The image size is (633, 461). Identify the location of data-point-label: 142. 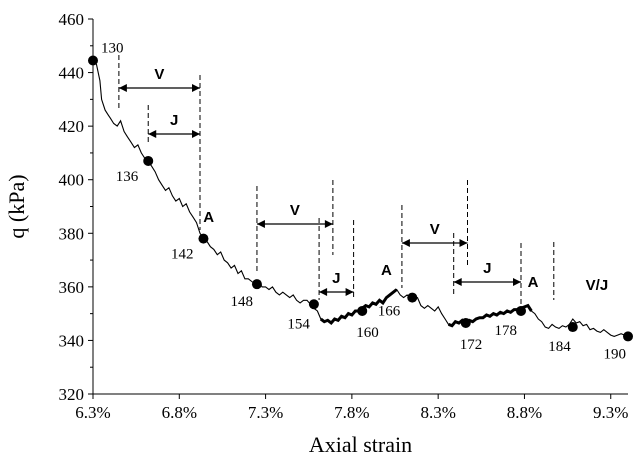
(182, 255).